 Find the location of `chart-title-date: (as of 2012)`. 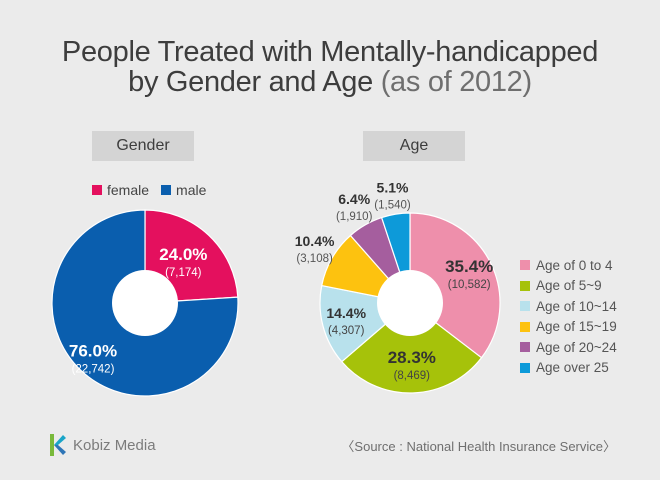

chart-title-date: (as of 2012) is located at coordinates (456, 82).